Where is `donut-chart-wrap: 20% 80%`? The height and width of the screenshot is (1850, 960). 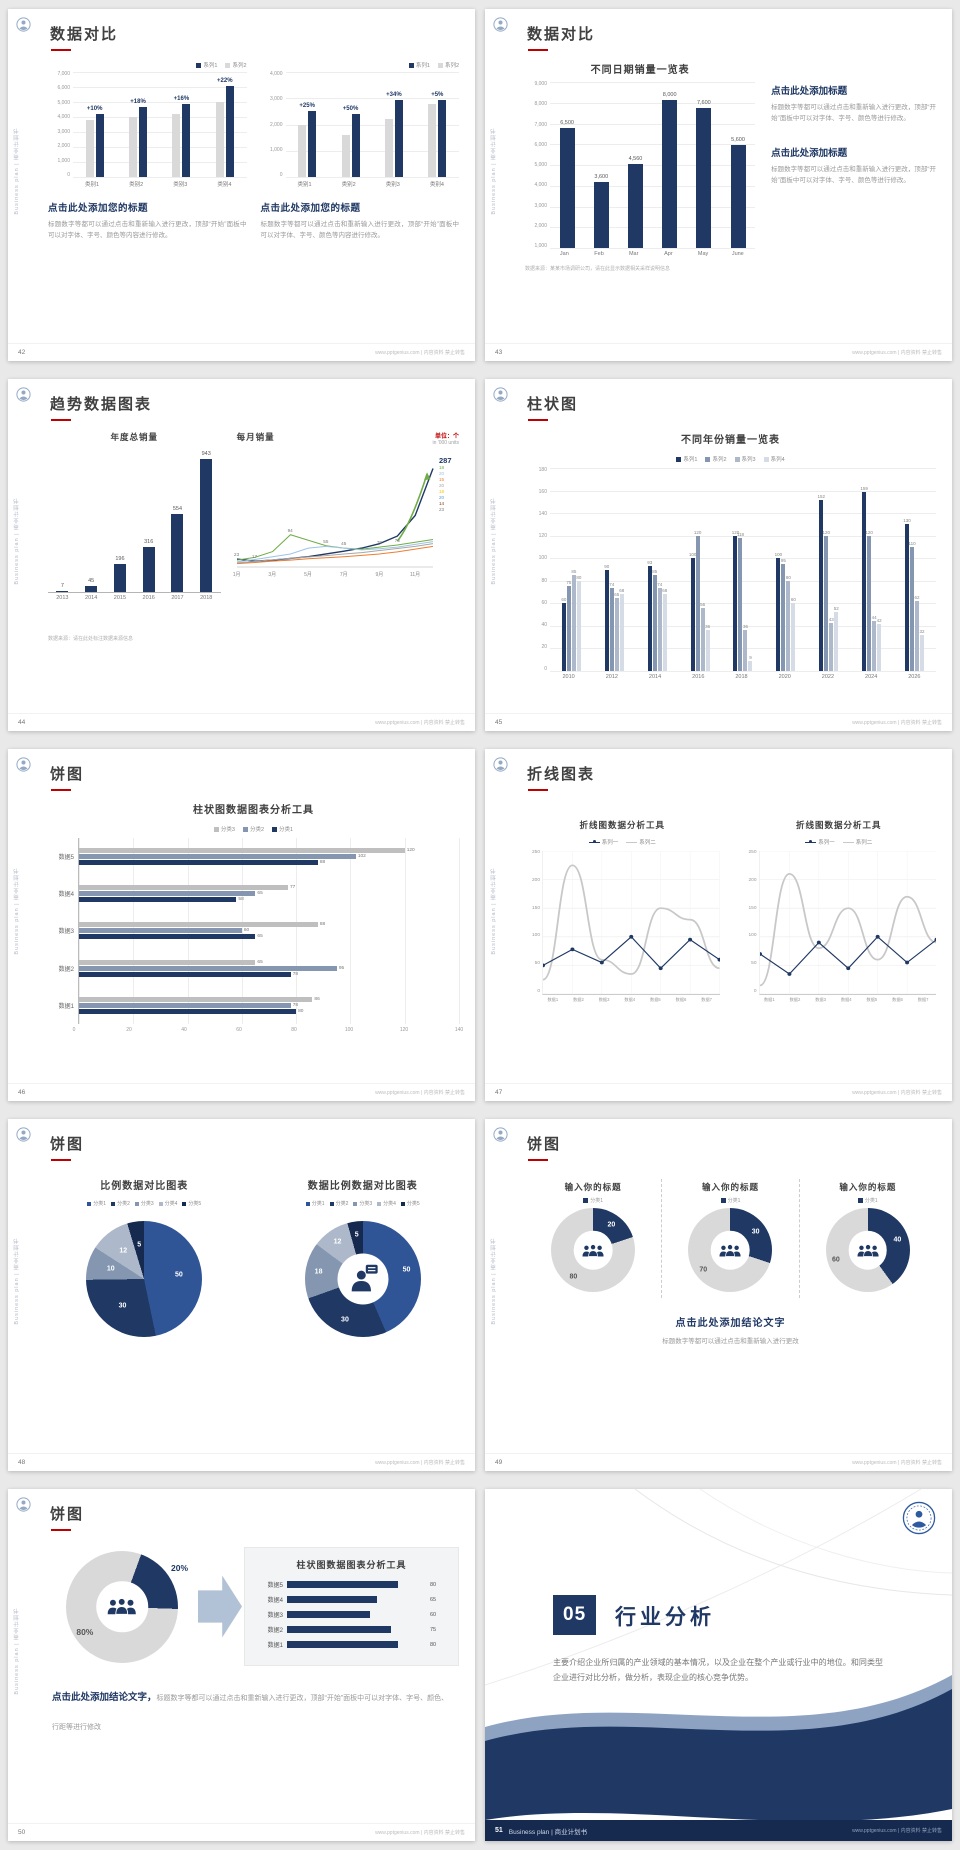
donut-chart-wrap: 20% 80% is located at coordinates (122, 1606).